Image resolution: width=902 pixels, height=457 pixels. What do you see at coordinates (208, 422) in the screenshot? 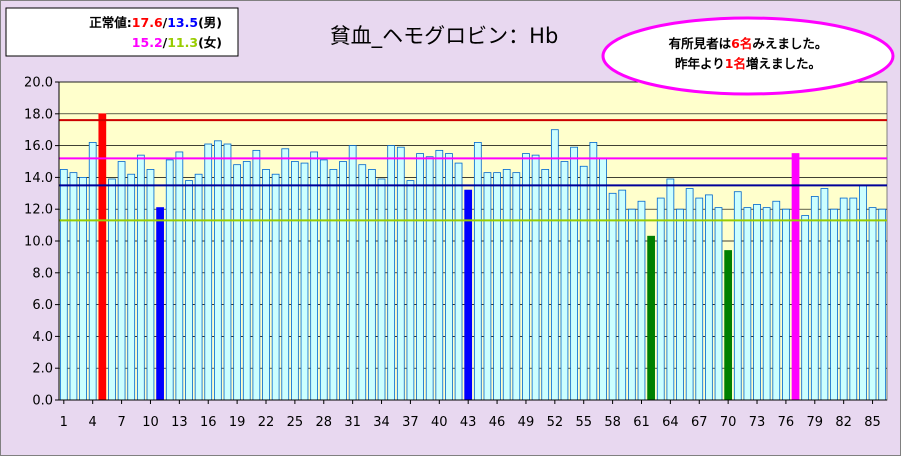
I see `x-tick-label: 16` at bounding box center [208, 422].